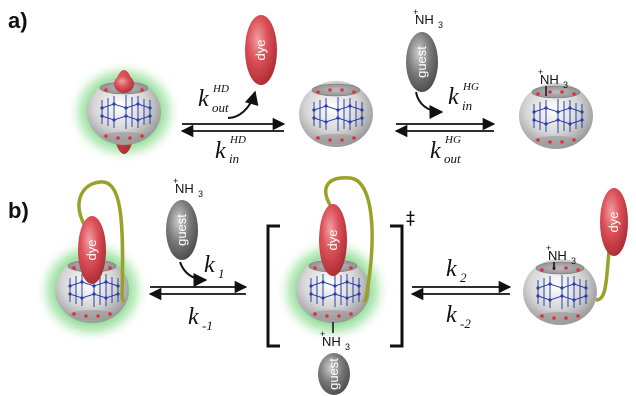 This screenshot has width=636, height=396. What do you see at coordinates (410, 218) in the screenshot?
I see `transition-state-symbol: ‡` at bounding box center [410, 218].